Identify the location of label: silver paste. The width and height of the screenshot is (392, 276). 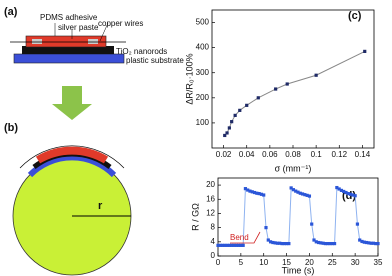
(78, 27).